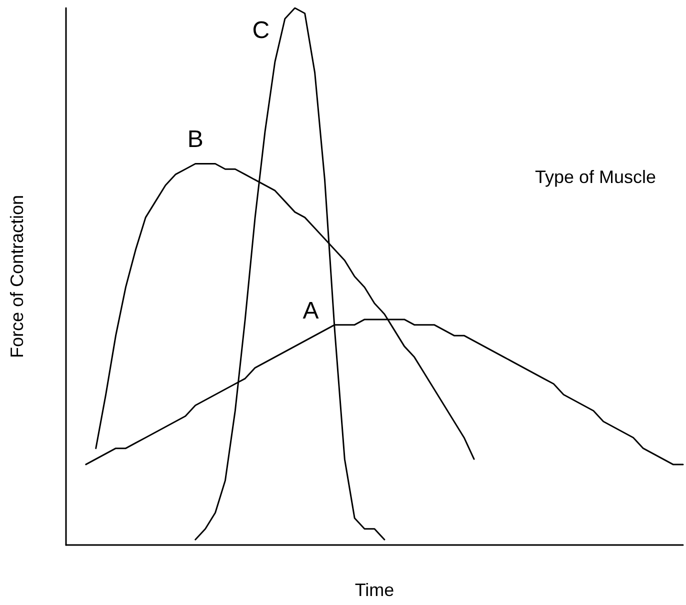 The height and width of the screenshot is (605, 686). Describe the element at coordinates (17, 276) in the screenshot. I see `y-axis-title: Force of Contraction` at that location.